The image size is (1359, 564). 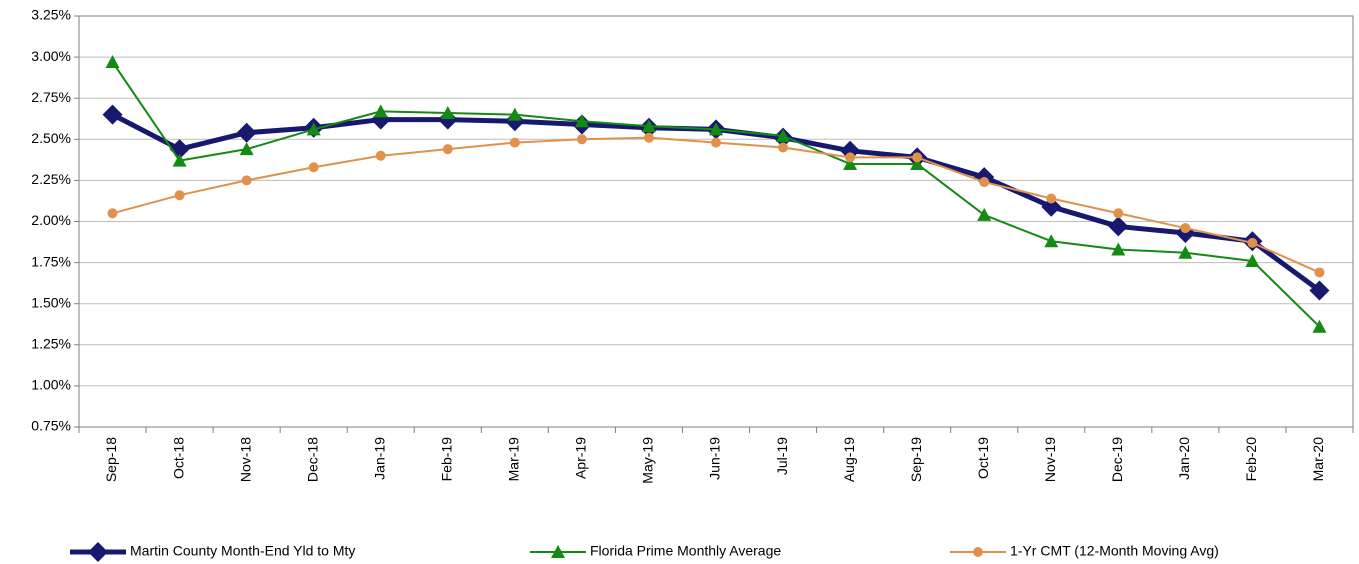 What do you see at coordinates (51, 179) in the screenshot?
I see `y-tick-label: 2.25%` at bounding box center [51, 179].